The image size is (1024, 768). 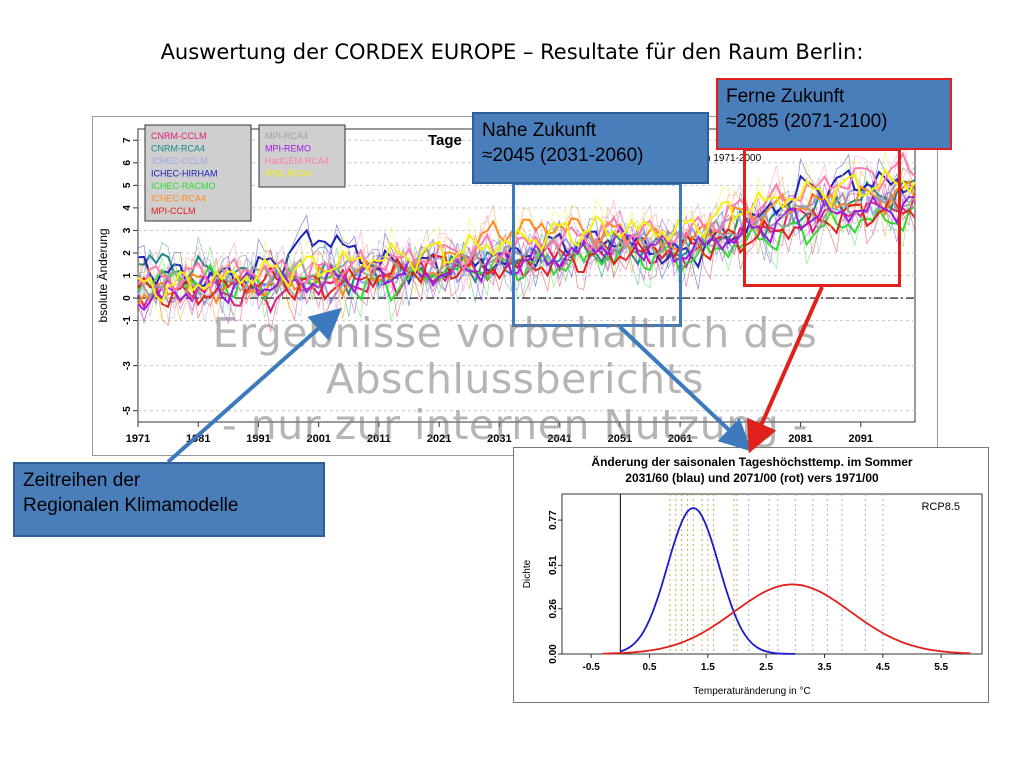 What do you see at coordinates (800, 439) in the screenshot?
I see `x-tick-label: 2081` at bounding box center [800, 439].